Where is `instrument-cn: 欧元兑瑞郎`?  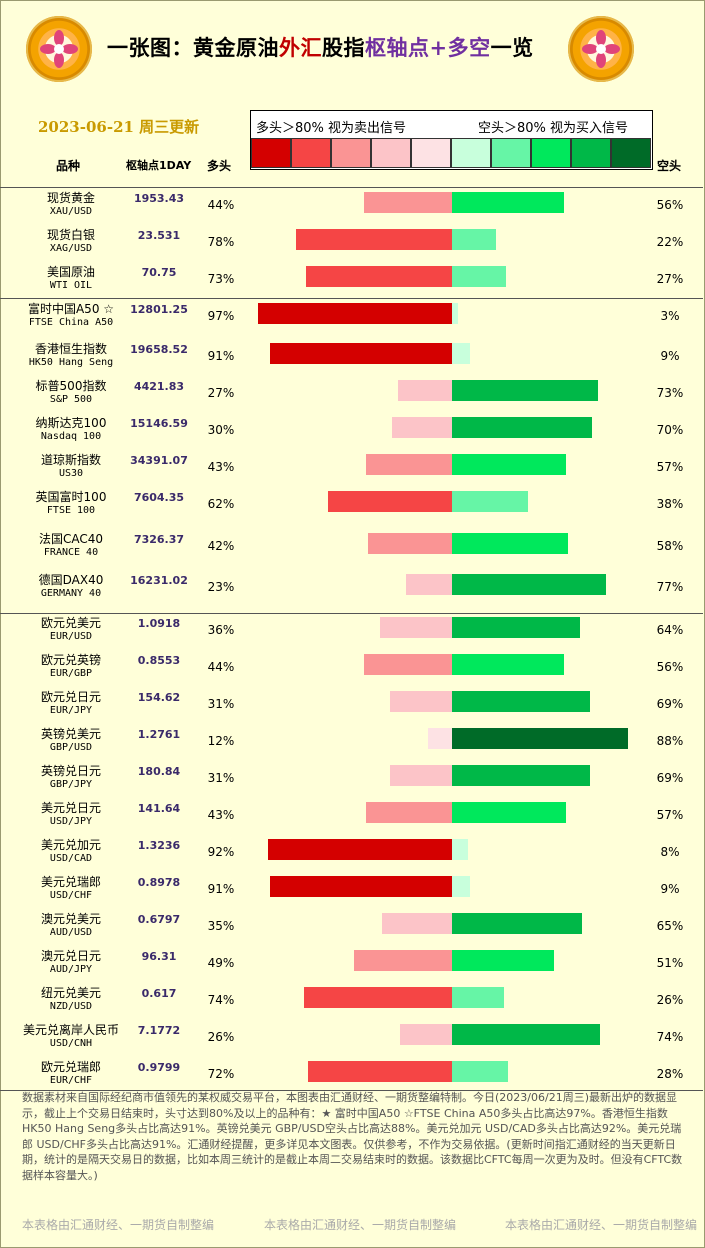 instrument-cn: 欧元兑瑞郎 is located at coordinates (70, 1067).